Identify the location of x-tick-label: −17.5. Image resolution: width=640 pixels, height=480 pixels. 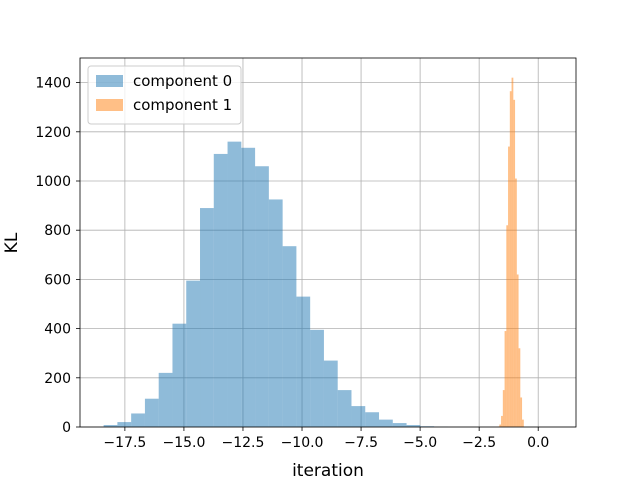
(124, 443).